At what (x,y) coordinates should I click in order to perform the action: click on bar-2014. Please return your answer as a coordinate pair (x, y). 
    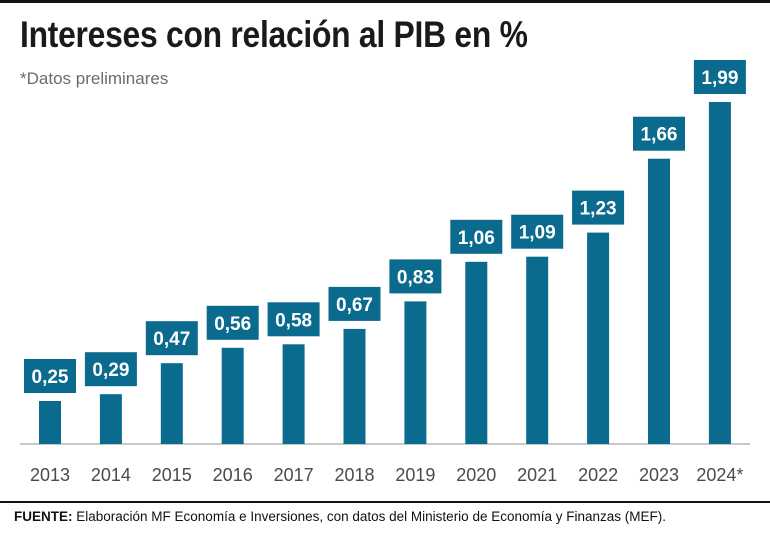
    Looking at the image, I should click on (110, 419).